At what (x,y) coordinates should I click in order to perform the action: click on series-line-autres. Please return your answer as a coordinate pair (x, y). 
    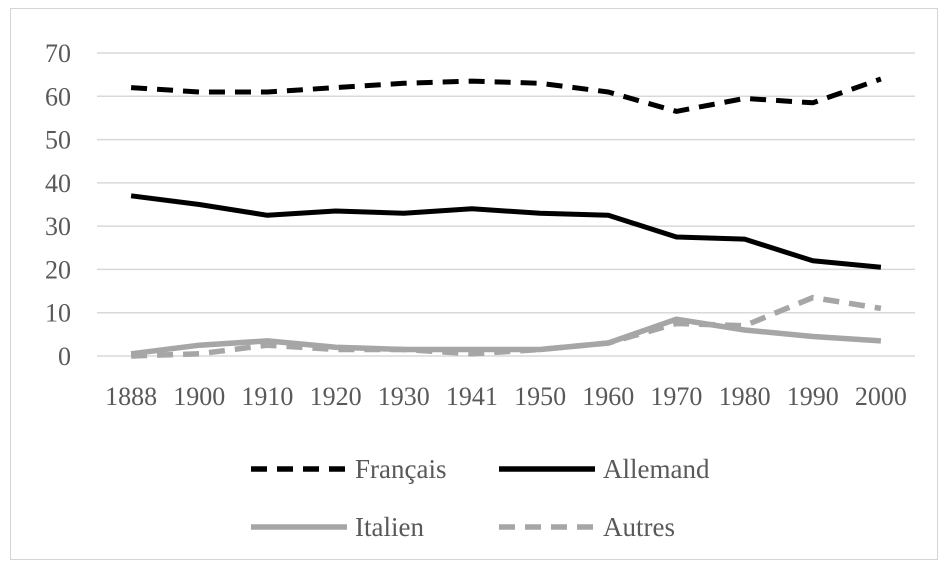
    Looking at the image, I should click on (506, 326).